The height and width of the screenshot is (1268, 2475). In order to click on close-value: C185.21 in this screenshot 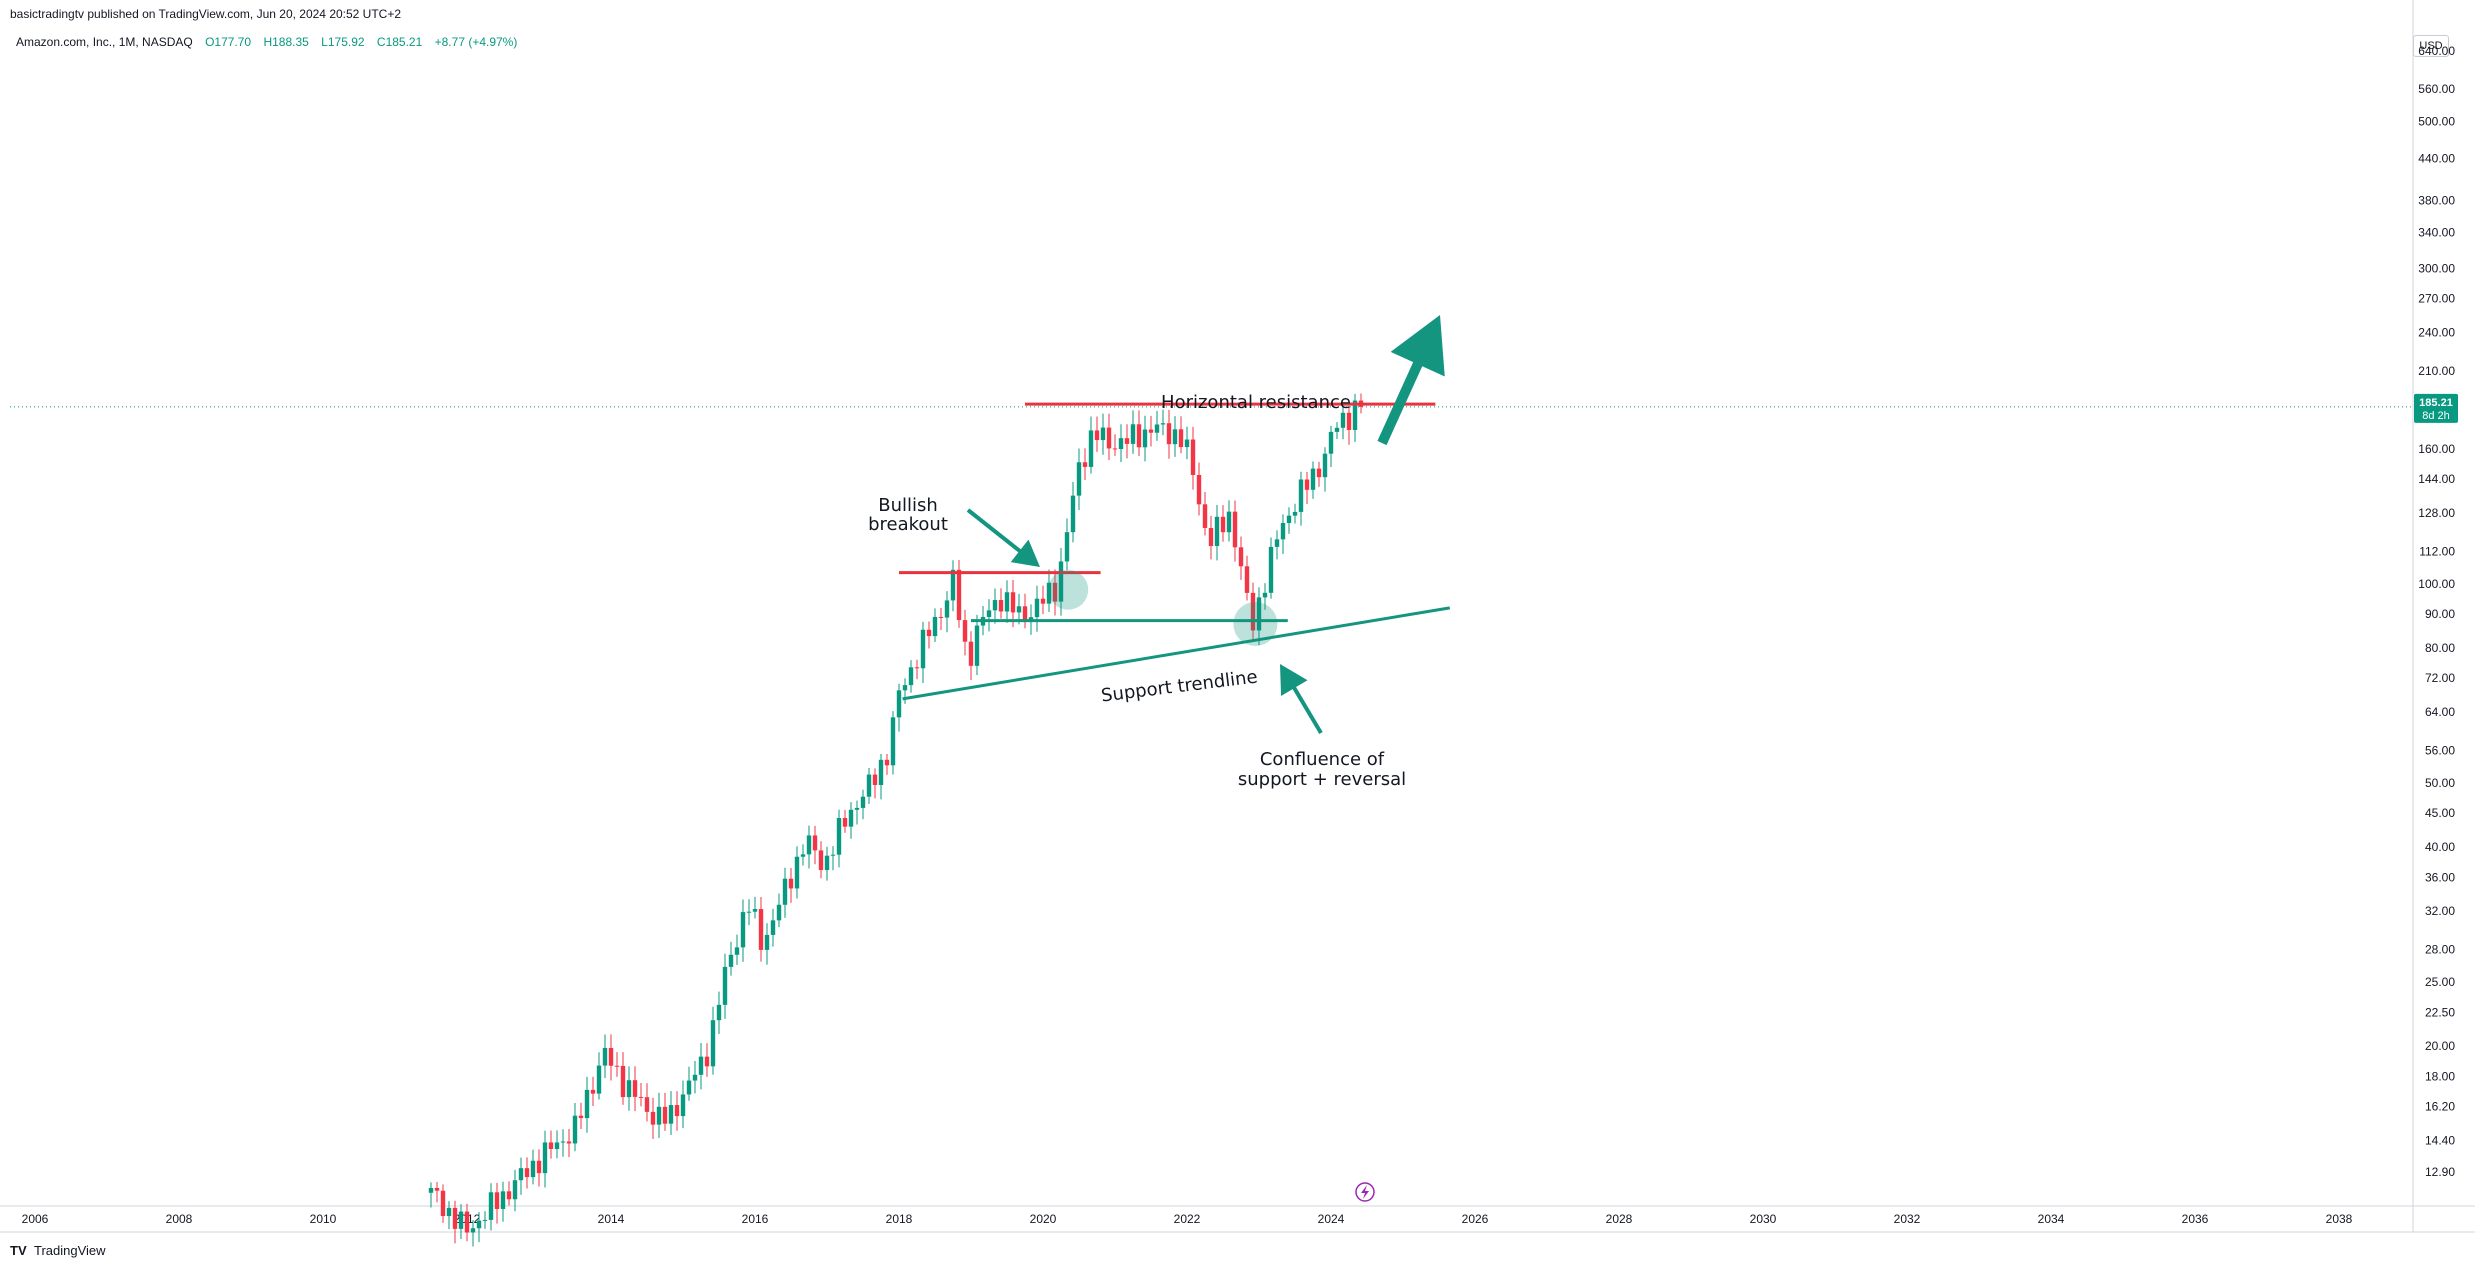, I will do `click(399, 42)`.